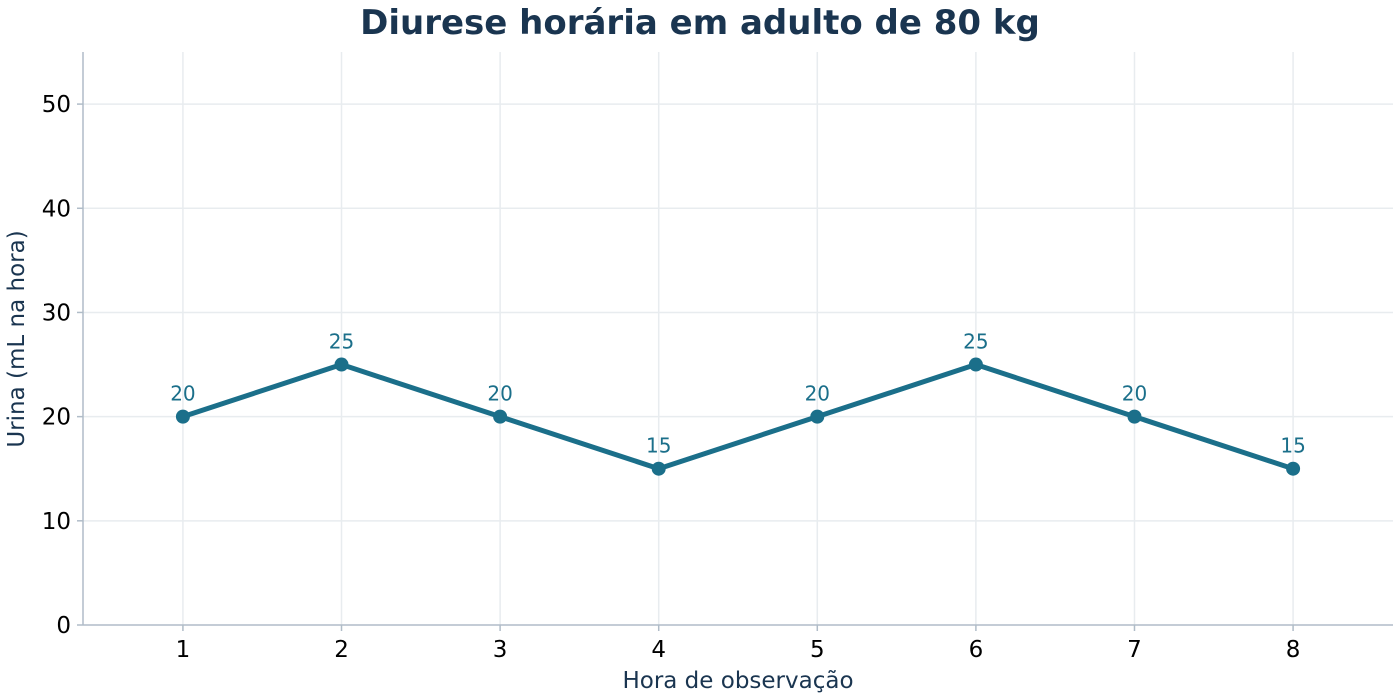 The image size is (1400, 700). I want to click on x-tick-labels: 1 2 3 4 5 6 7 8, so click(738, 644).